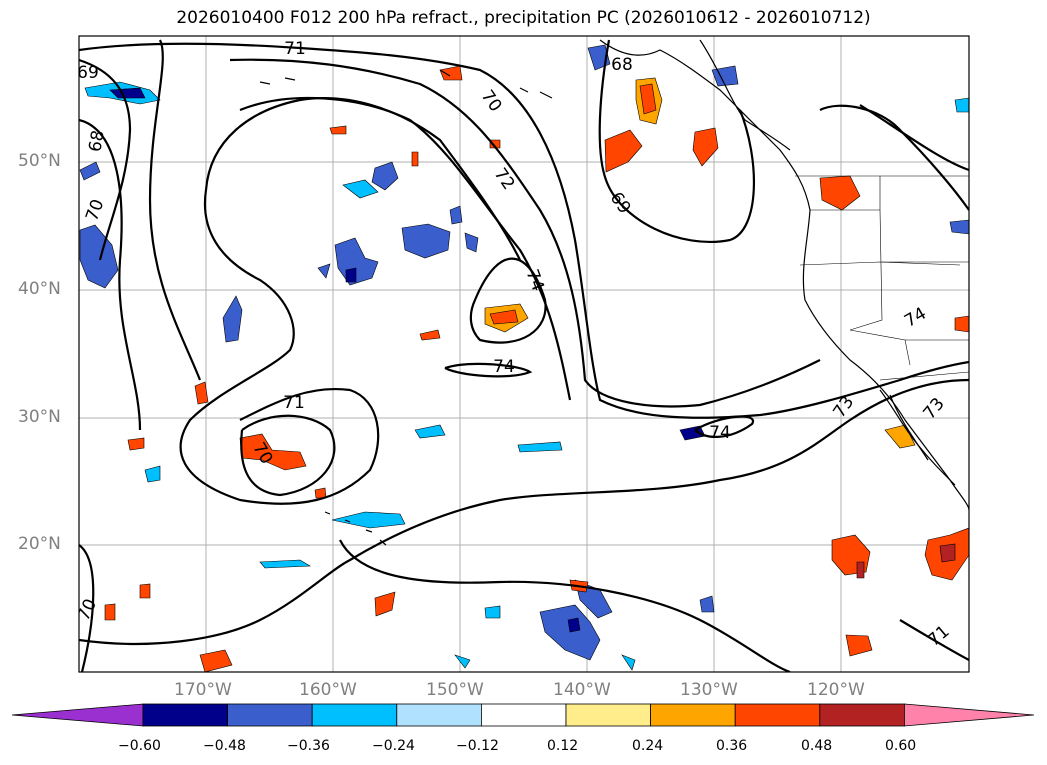 This screenshot has height=765, width=1047. I want to click on colorbar-tick-label: −0.24, so click(393, 746).